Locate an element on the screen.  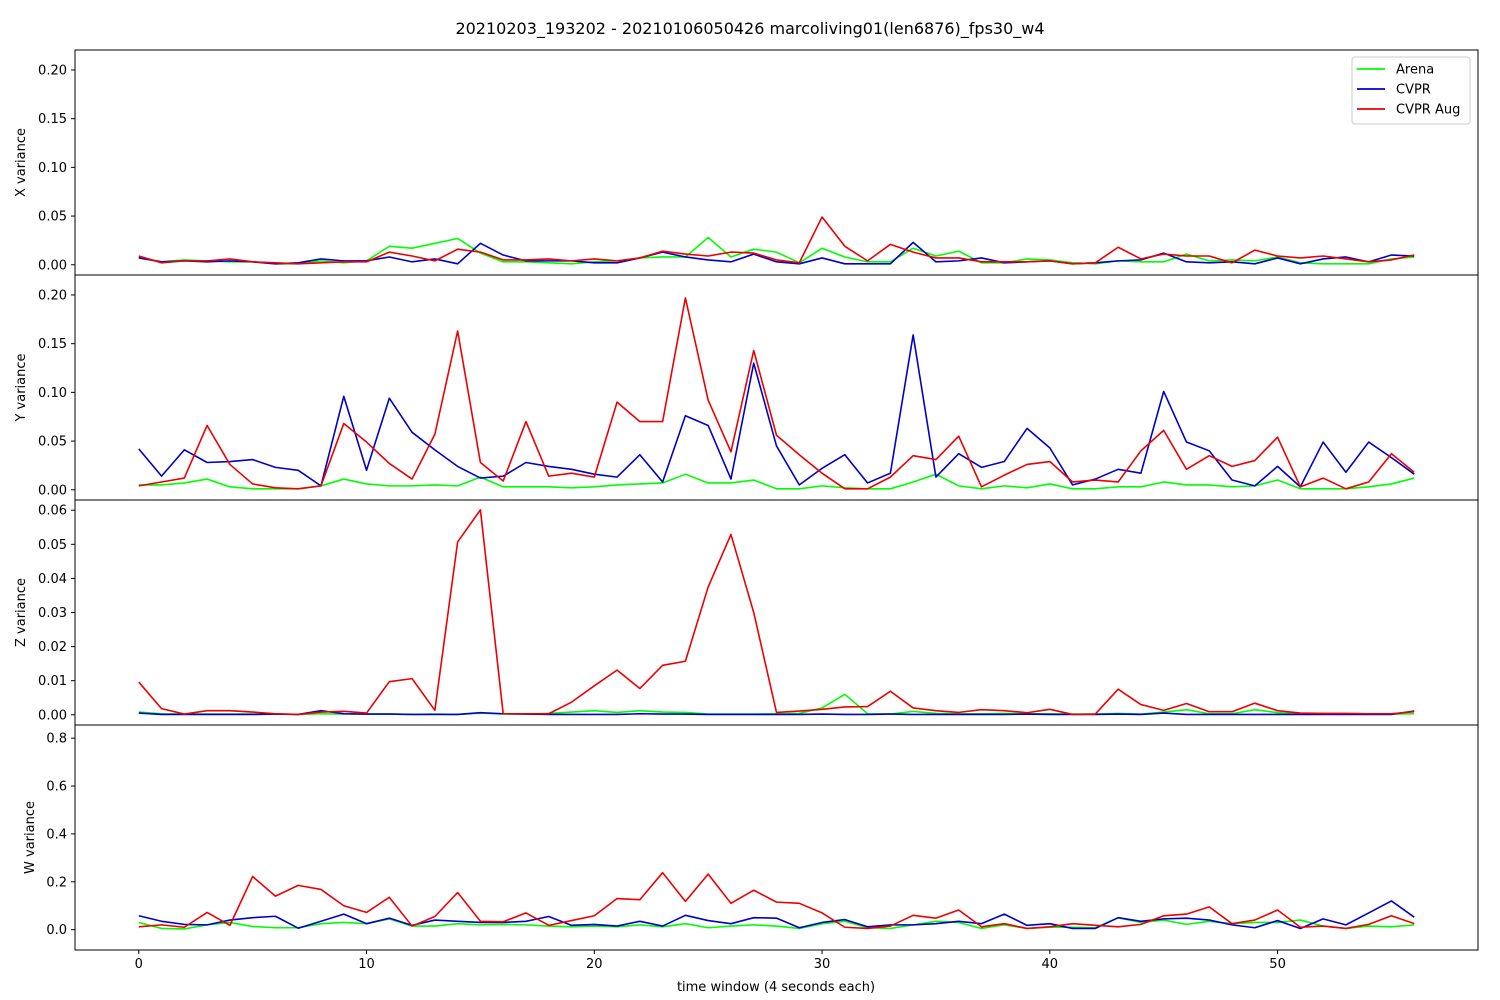
y-tick-label: 0.04 is located at coordinates (52, 579).